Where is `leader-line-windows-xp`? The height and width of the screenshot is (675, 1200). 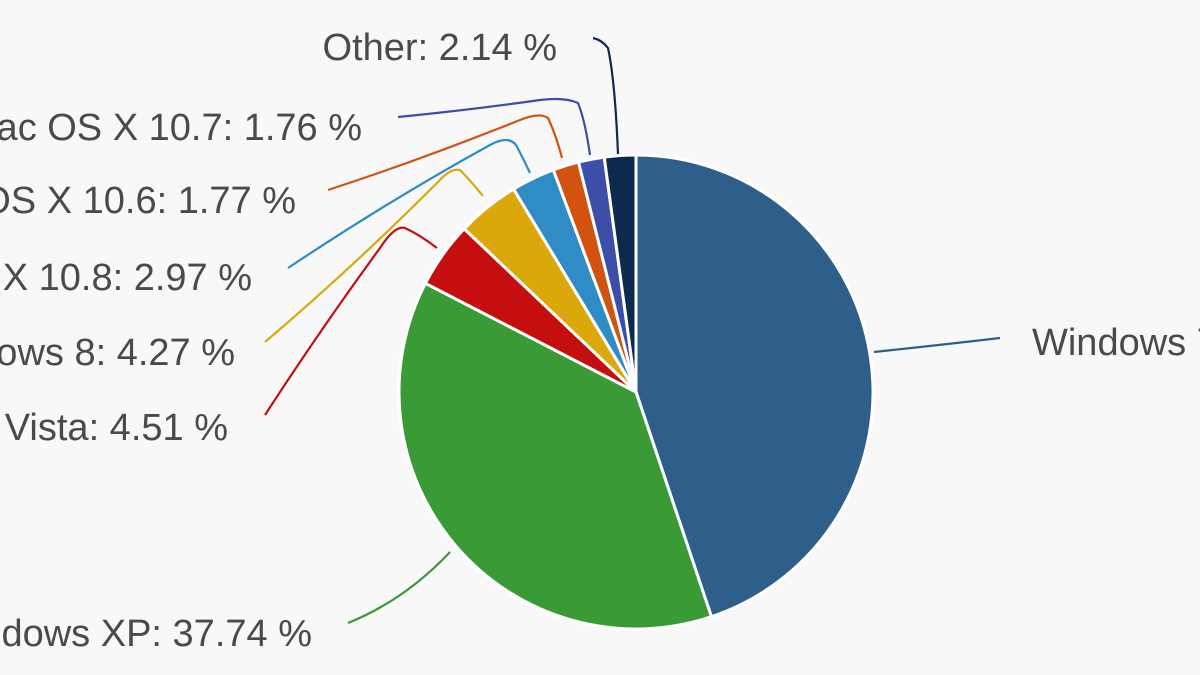 leader-line-windows-xp is located at coordinates (399, 588).